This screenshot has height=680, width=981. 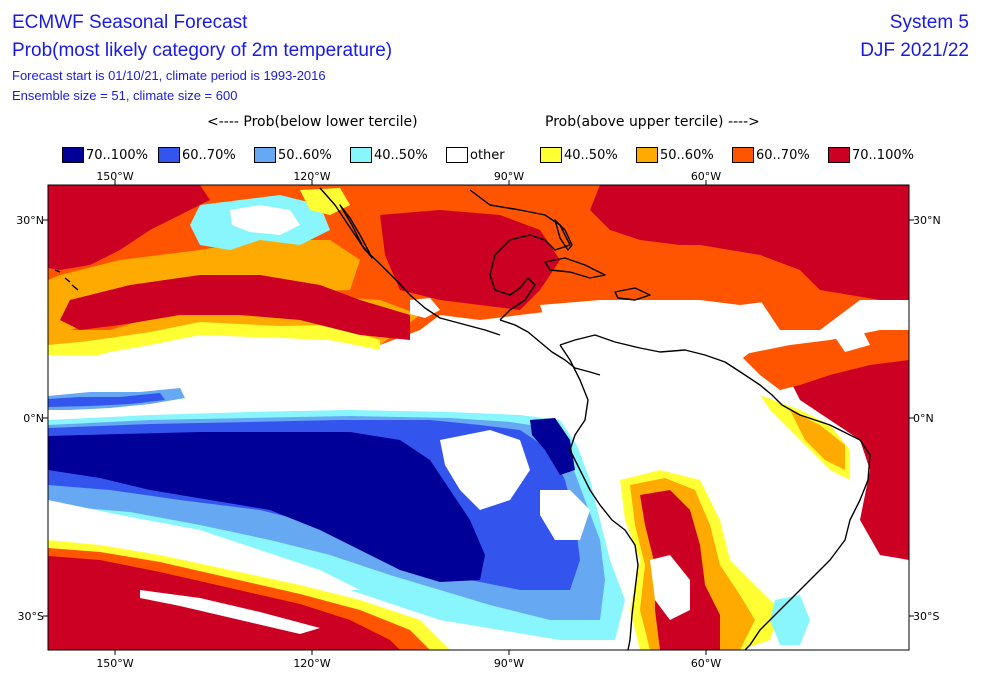 What do you see at coordinates (130, 22) in the screenshot?
I see `chart-title: ECMWF Seasonal Forecast` at bounding box center [130, 22].